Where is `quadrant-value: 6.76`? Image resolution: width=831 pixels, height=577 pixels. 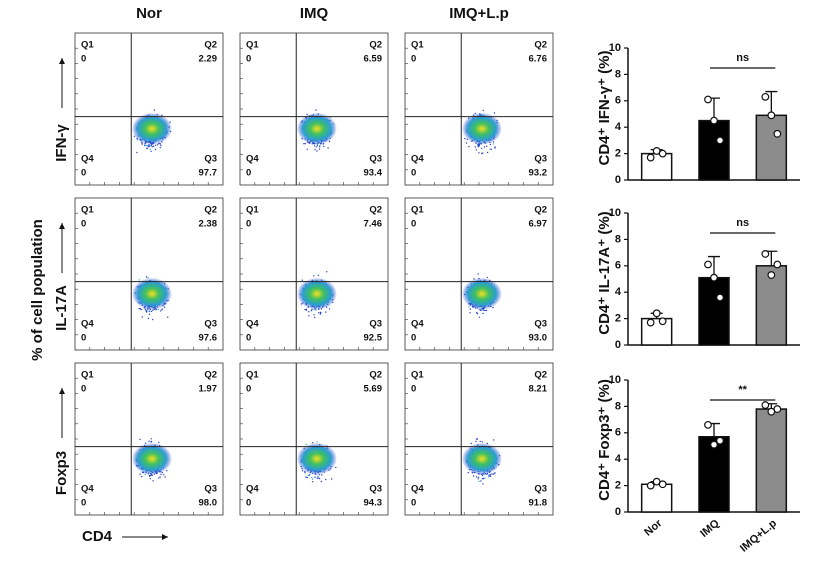
quadrant-value: 6.76 is located at coordinates (538, 59).